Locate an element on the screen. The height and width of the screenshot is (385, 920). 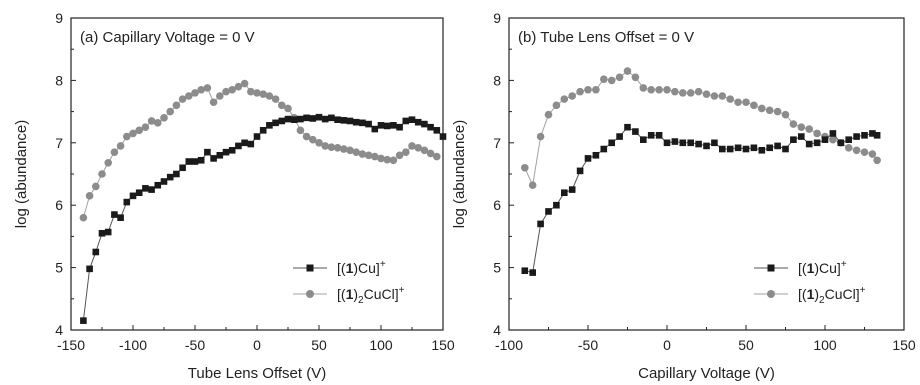
legend-label-part: 2 is located at coordinates (822, 300).